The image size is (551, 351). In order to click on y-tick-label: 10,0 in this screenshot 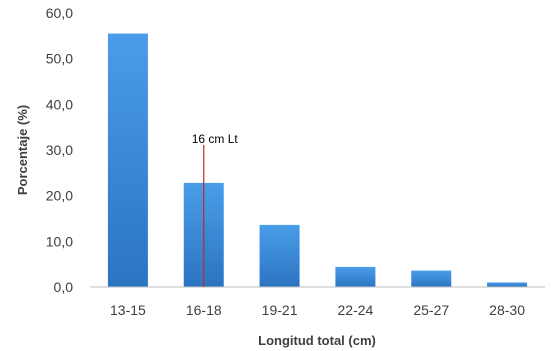, I will do `click(59, 241)`.